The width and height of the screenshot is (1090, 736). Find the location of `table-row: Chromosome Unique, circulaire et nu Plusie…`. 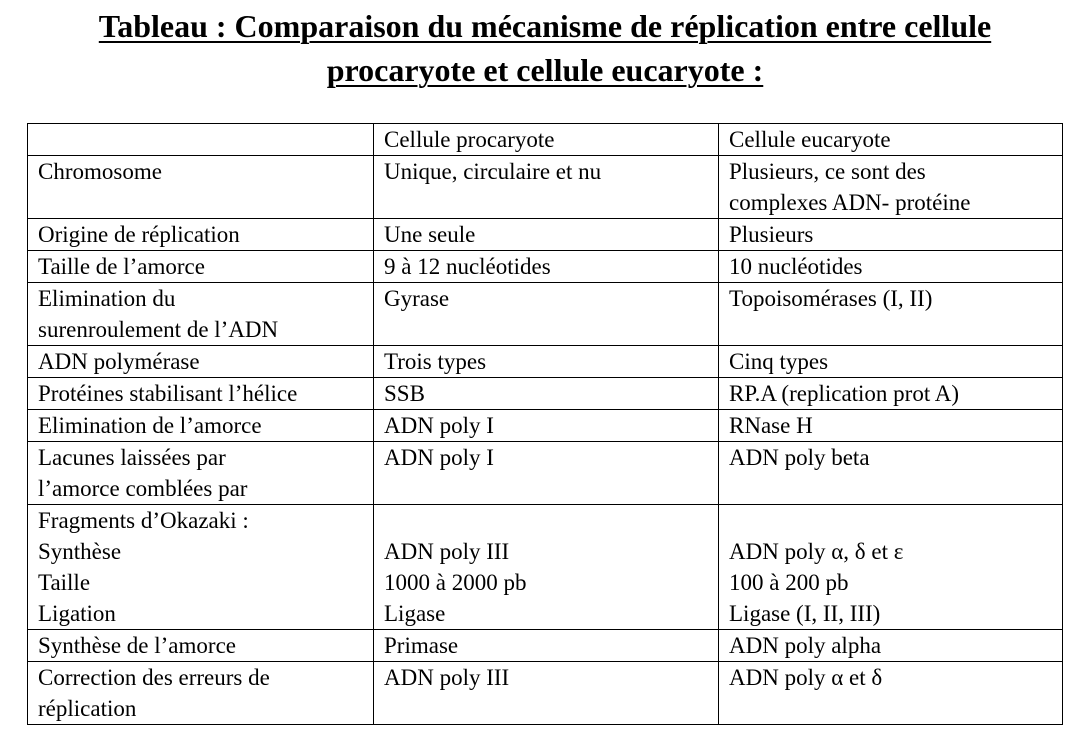

table-row: Chromosome Unique, circulaire et nu Plusie… is located at coordinates (545, 187).